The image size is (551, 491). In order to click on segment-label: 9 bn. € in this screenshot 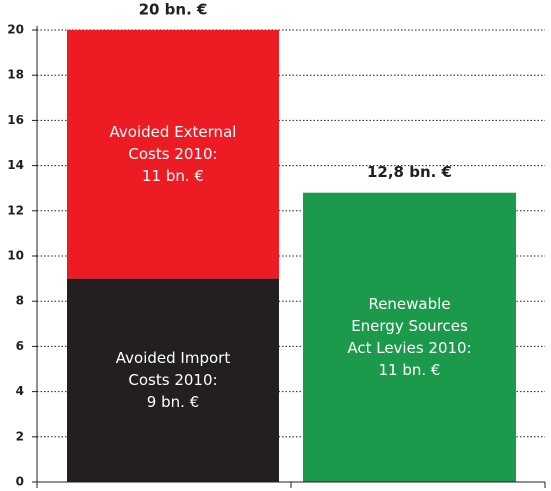, I will do `click(173, 402)`.